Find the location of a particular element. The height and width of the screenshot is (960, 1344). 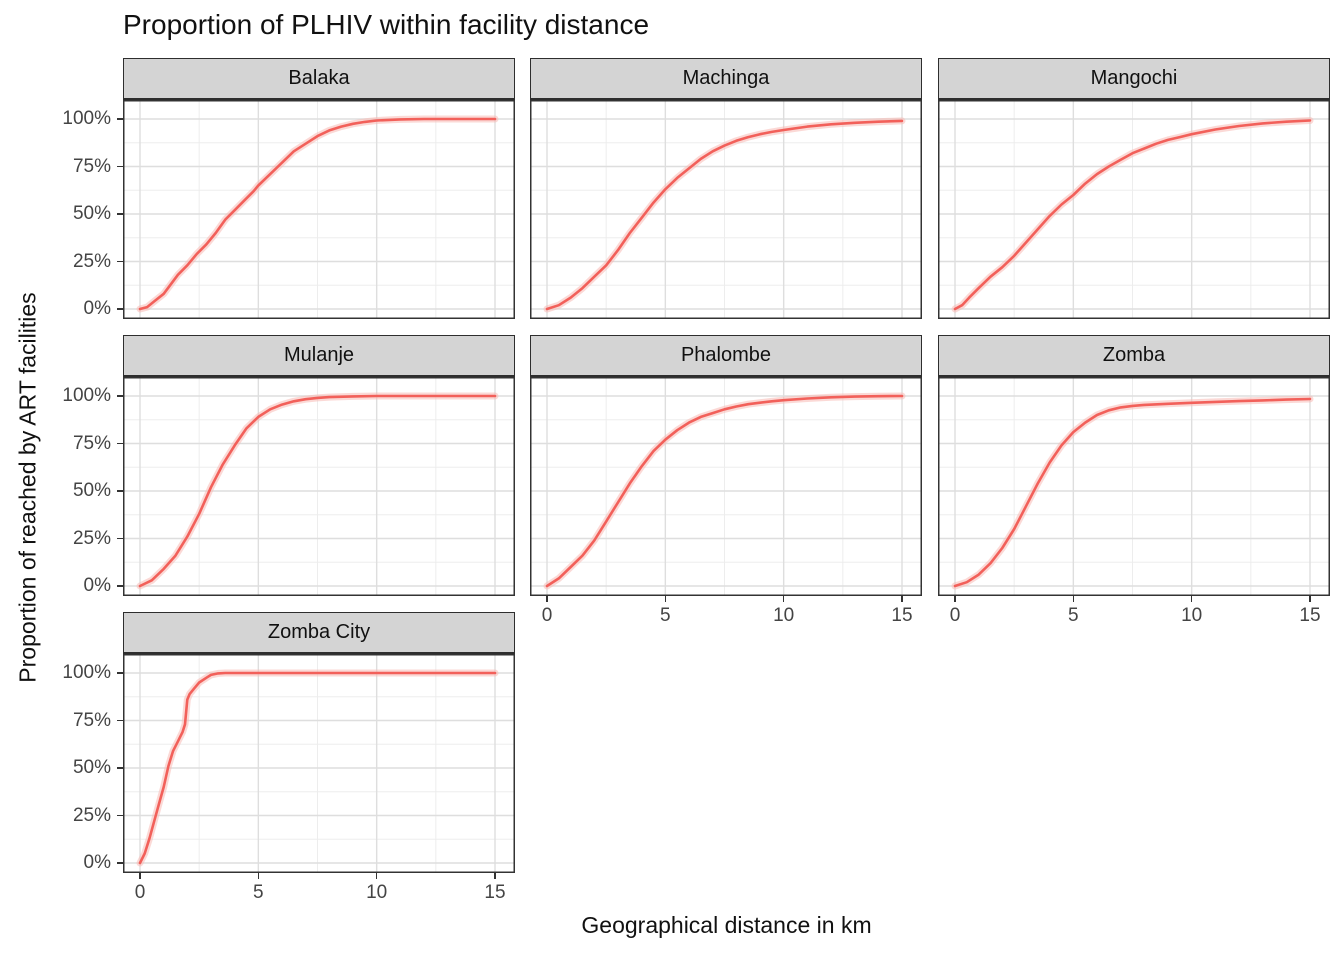

facet-strip-label: Phalombe is located at coordinates (726, 355).